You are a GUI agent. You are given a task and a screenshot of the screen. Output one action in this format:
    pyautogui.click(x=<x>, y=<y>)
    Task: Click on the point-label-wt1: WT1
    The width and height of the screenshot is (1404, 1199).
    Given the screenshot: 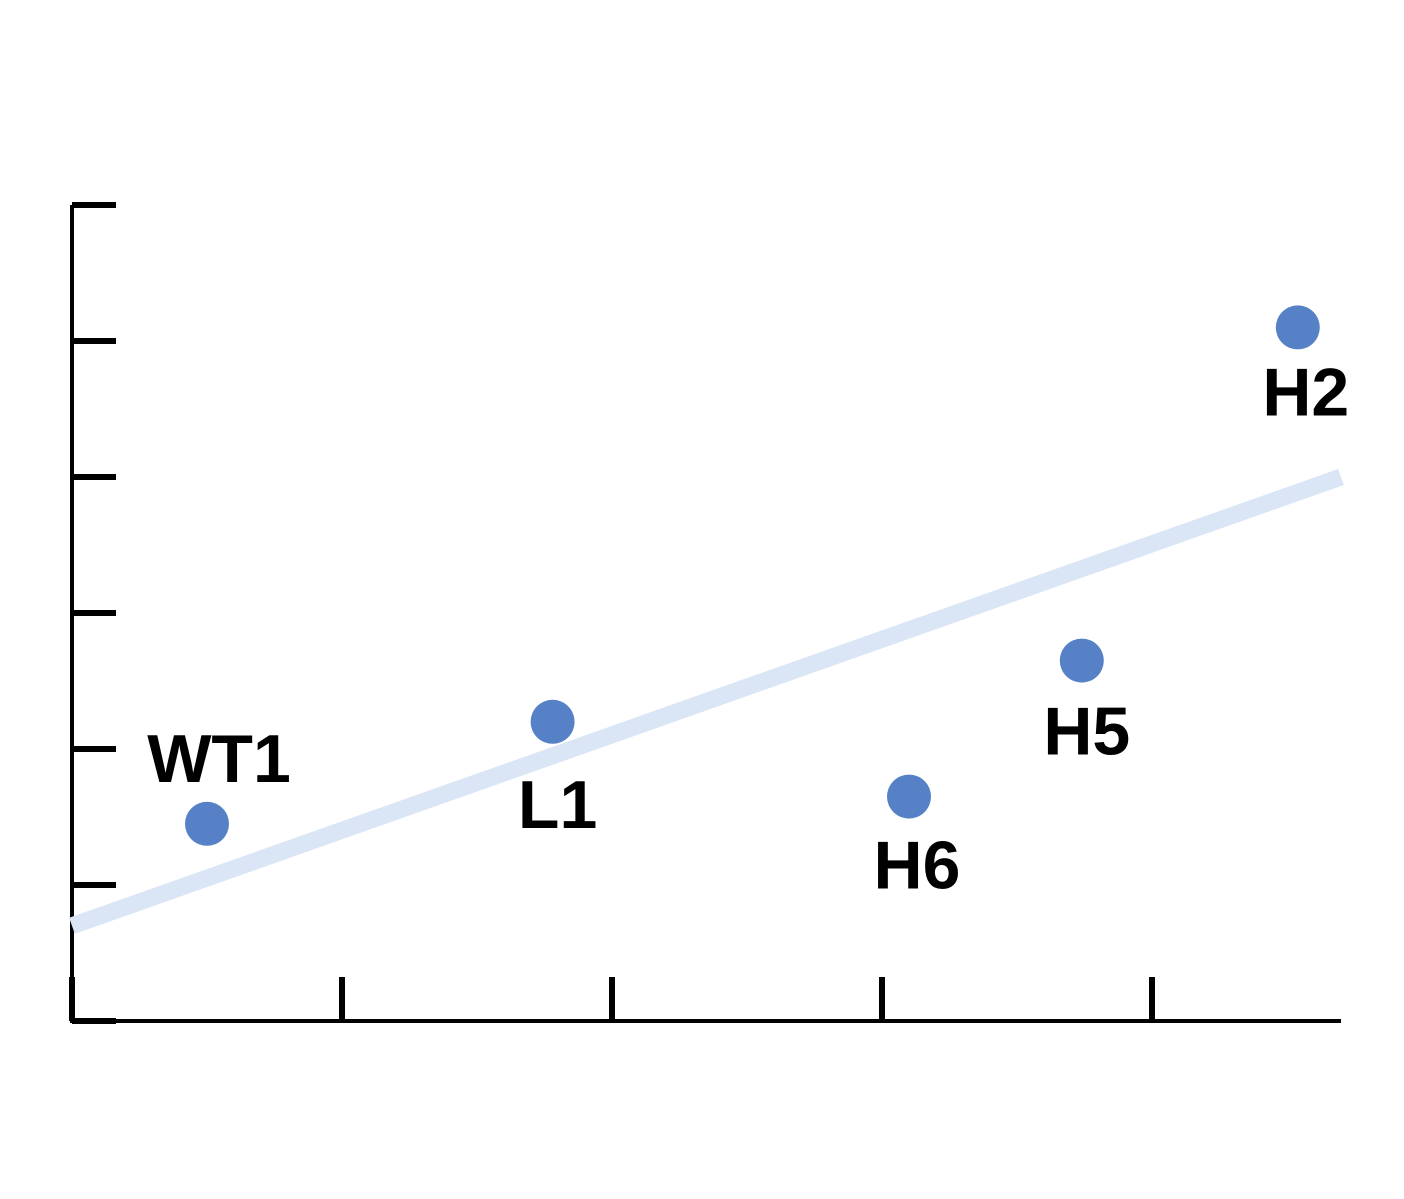 What is the action you would take?
    pyautogui.click(x=219, y=759)
    